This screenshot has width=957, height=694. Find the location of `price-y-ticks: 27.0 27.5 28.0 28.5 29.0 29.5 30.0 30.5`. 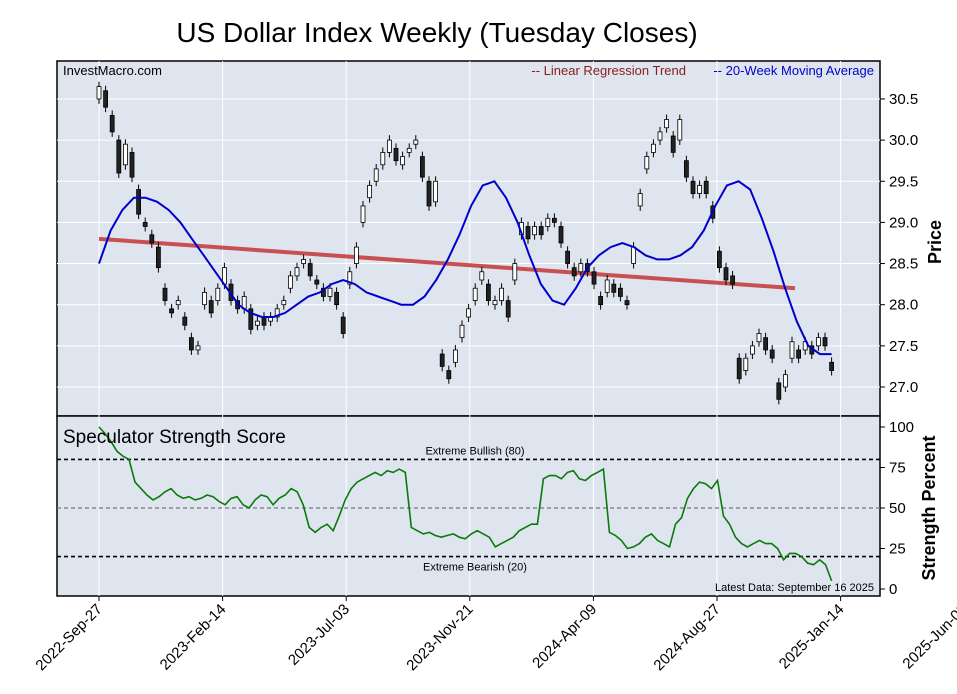

price-y-ticks: 27.0 27.5 28.0 28.5 29.0 29.5 30.0 30.5 is located at coordinates (899, 243).